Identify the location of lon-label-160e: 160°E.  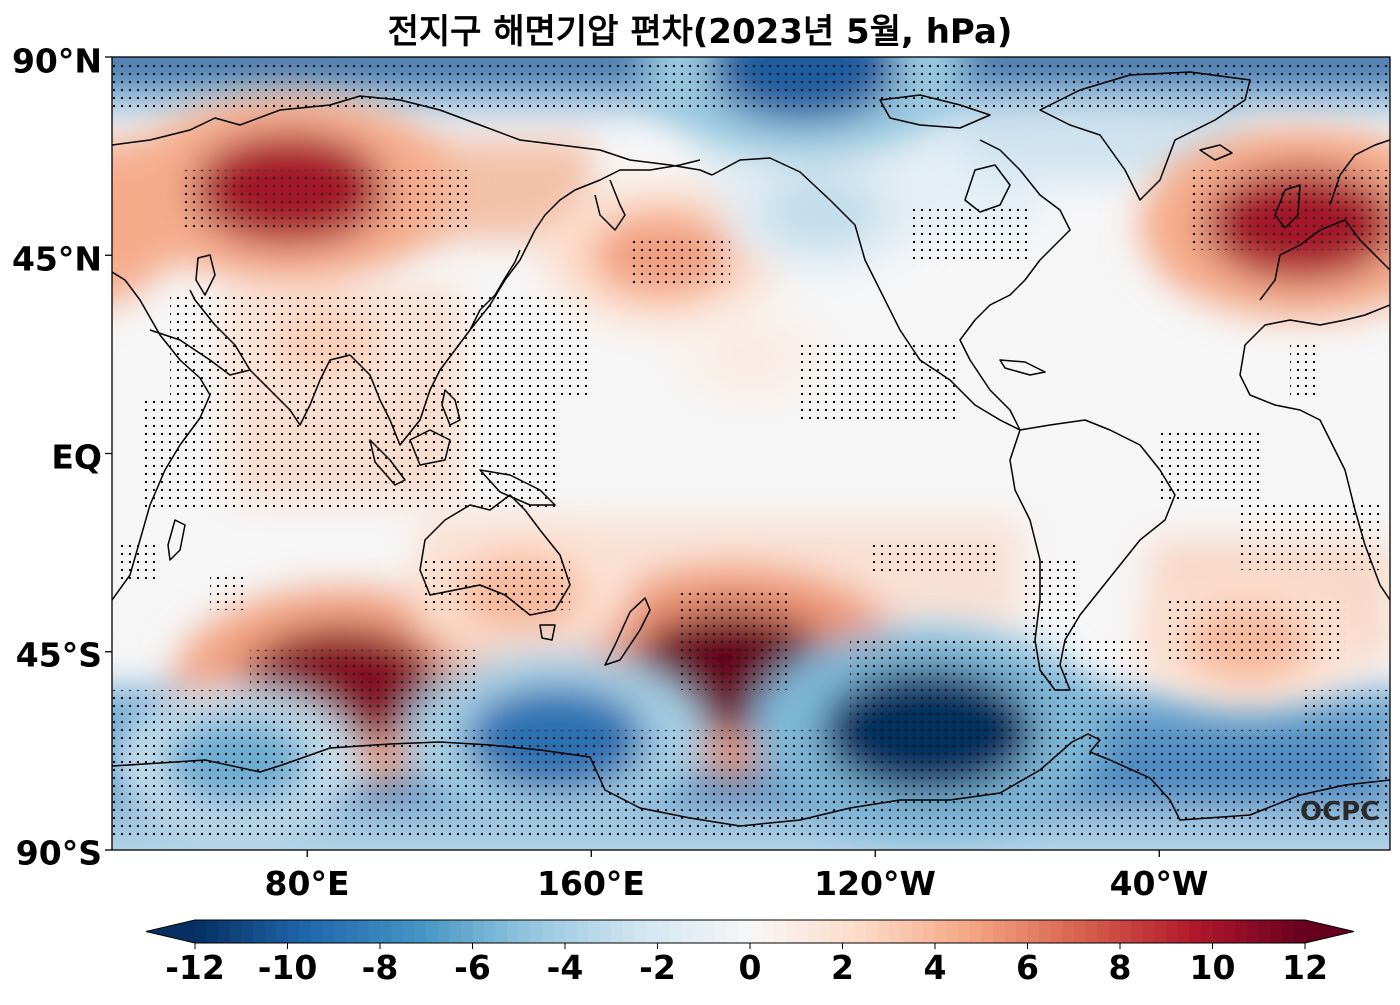
(591, 883).